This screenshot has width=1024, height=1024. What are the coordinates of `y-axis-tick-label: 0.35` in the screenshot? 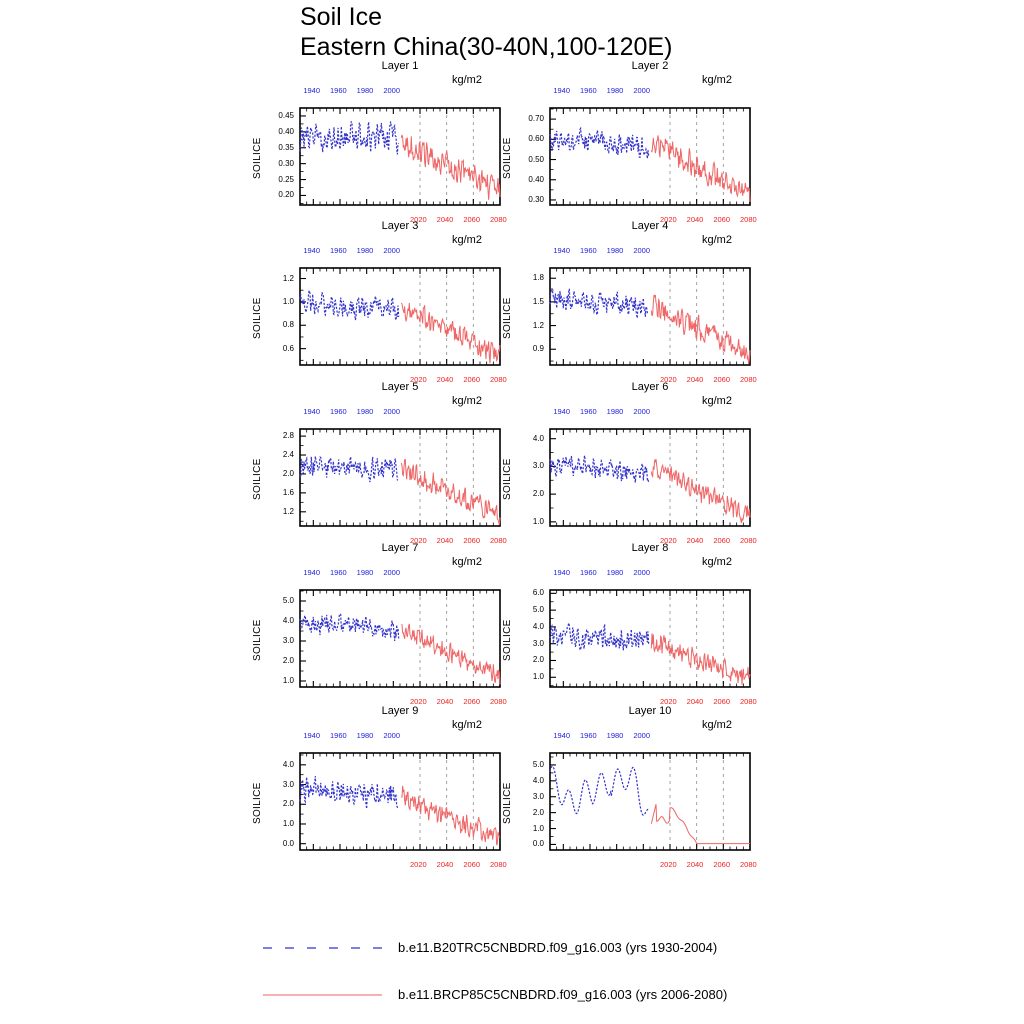 It's located at (286, 147).